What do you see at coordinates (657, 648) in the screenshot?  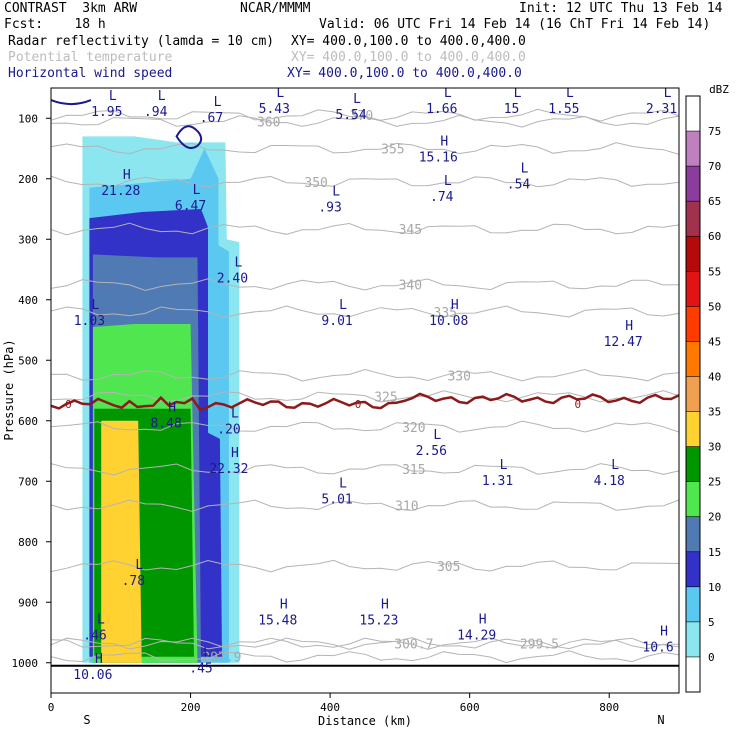 I see `extremum-value: 10.6` at bounding box center [657, 648].